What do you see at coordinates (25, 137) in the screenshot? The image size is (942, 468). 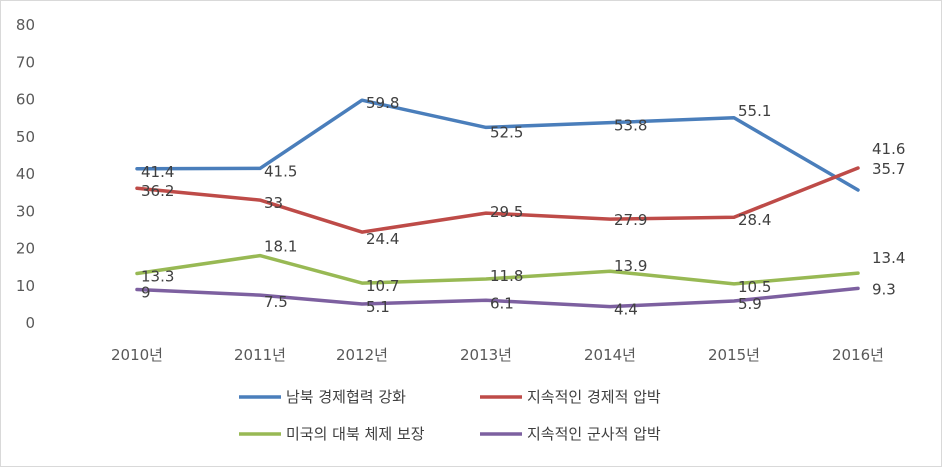 I see `y-tick-label: 50` at bounding box center [25, 137].